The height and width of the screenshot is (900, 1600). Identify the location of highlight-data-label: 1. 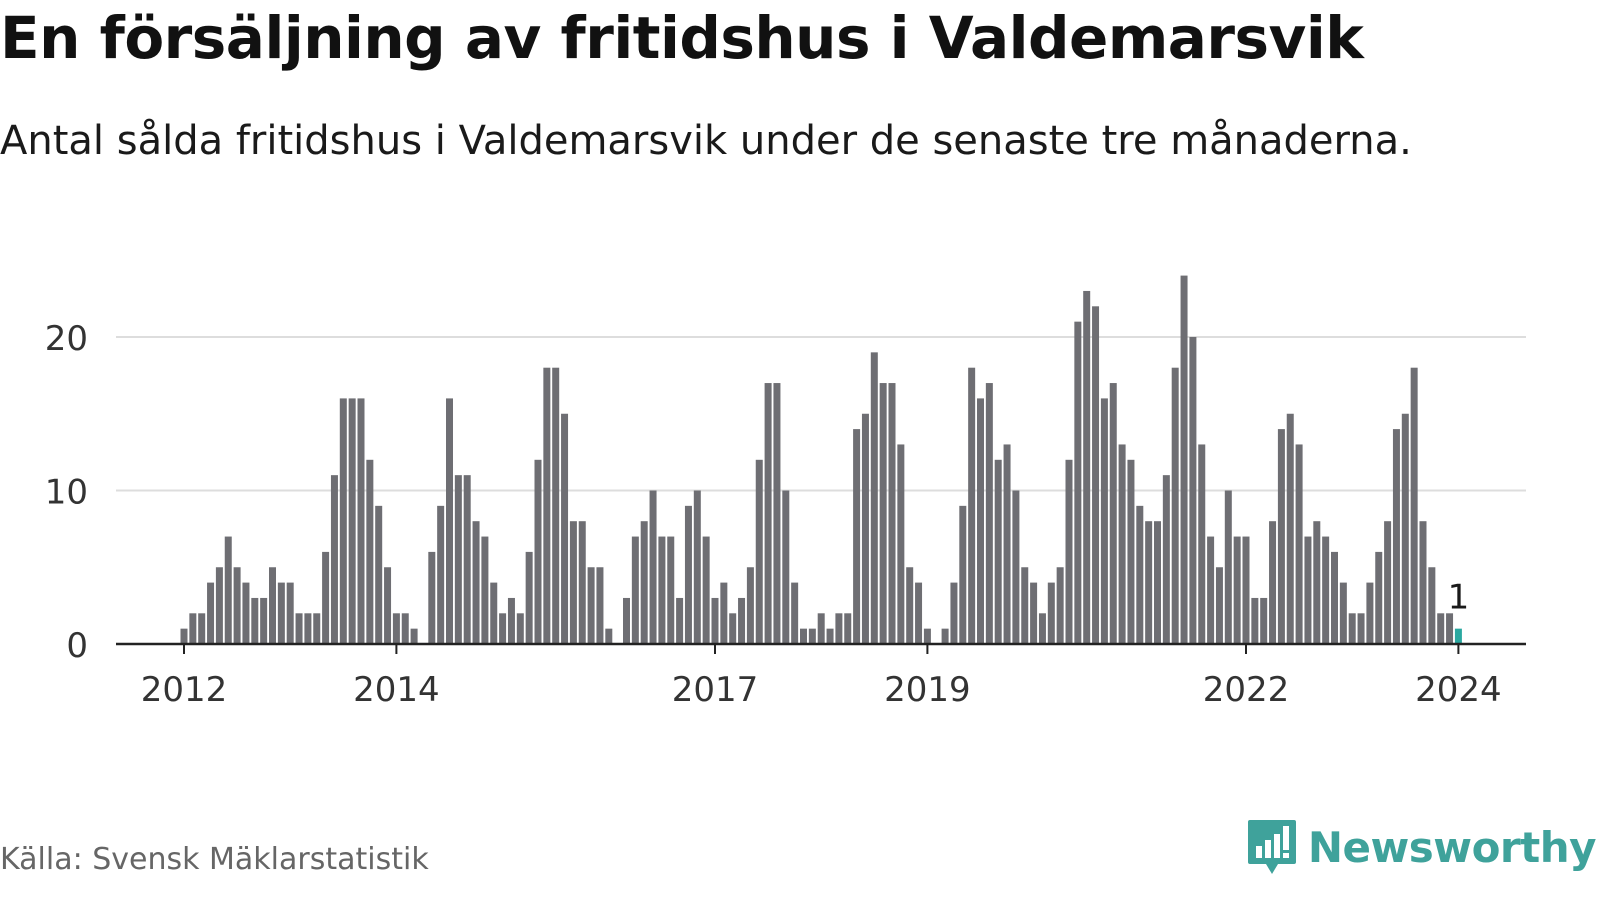
(1459, 598).